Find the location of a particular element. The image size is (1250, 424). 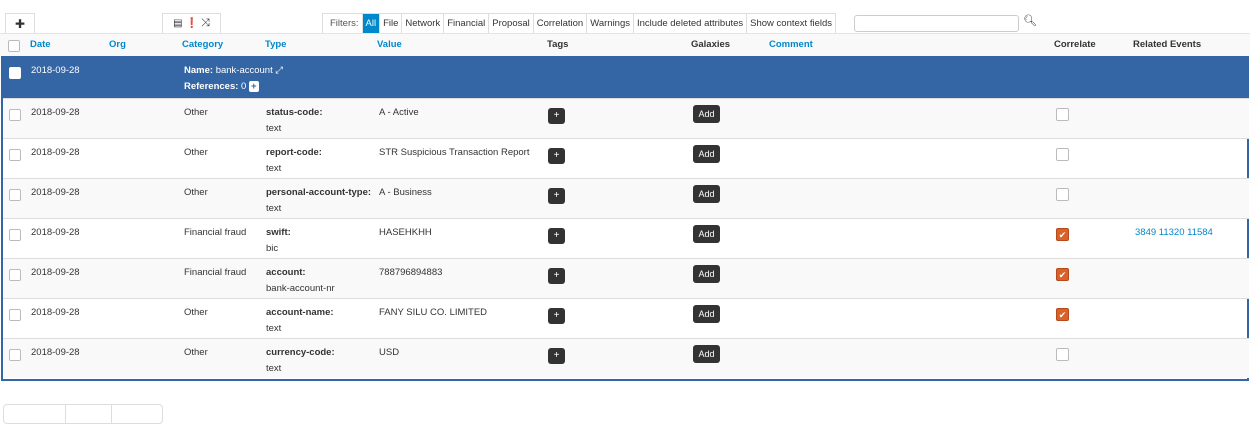

add-attribute-button: ✚ is located at coordinates (20, 23).